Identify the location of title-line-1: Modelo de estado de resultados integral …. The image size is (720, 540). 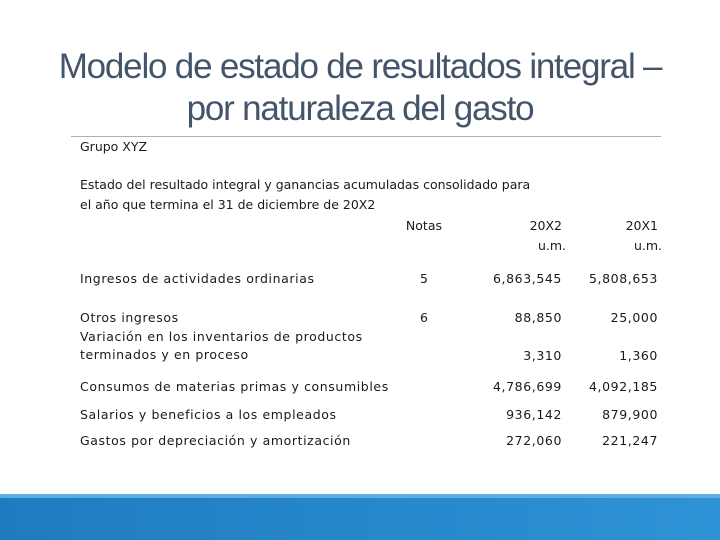
(360, 66).